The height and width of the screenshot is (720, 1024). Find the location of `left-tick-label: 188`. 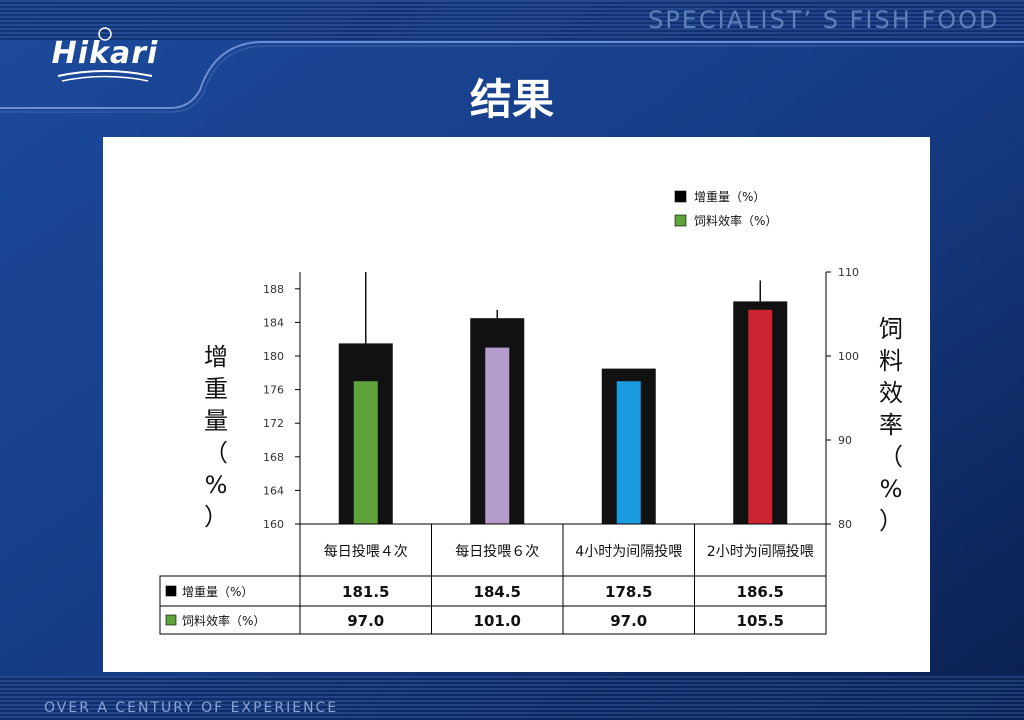

left-tick-label: 188 is located at coordinates (273, 289).